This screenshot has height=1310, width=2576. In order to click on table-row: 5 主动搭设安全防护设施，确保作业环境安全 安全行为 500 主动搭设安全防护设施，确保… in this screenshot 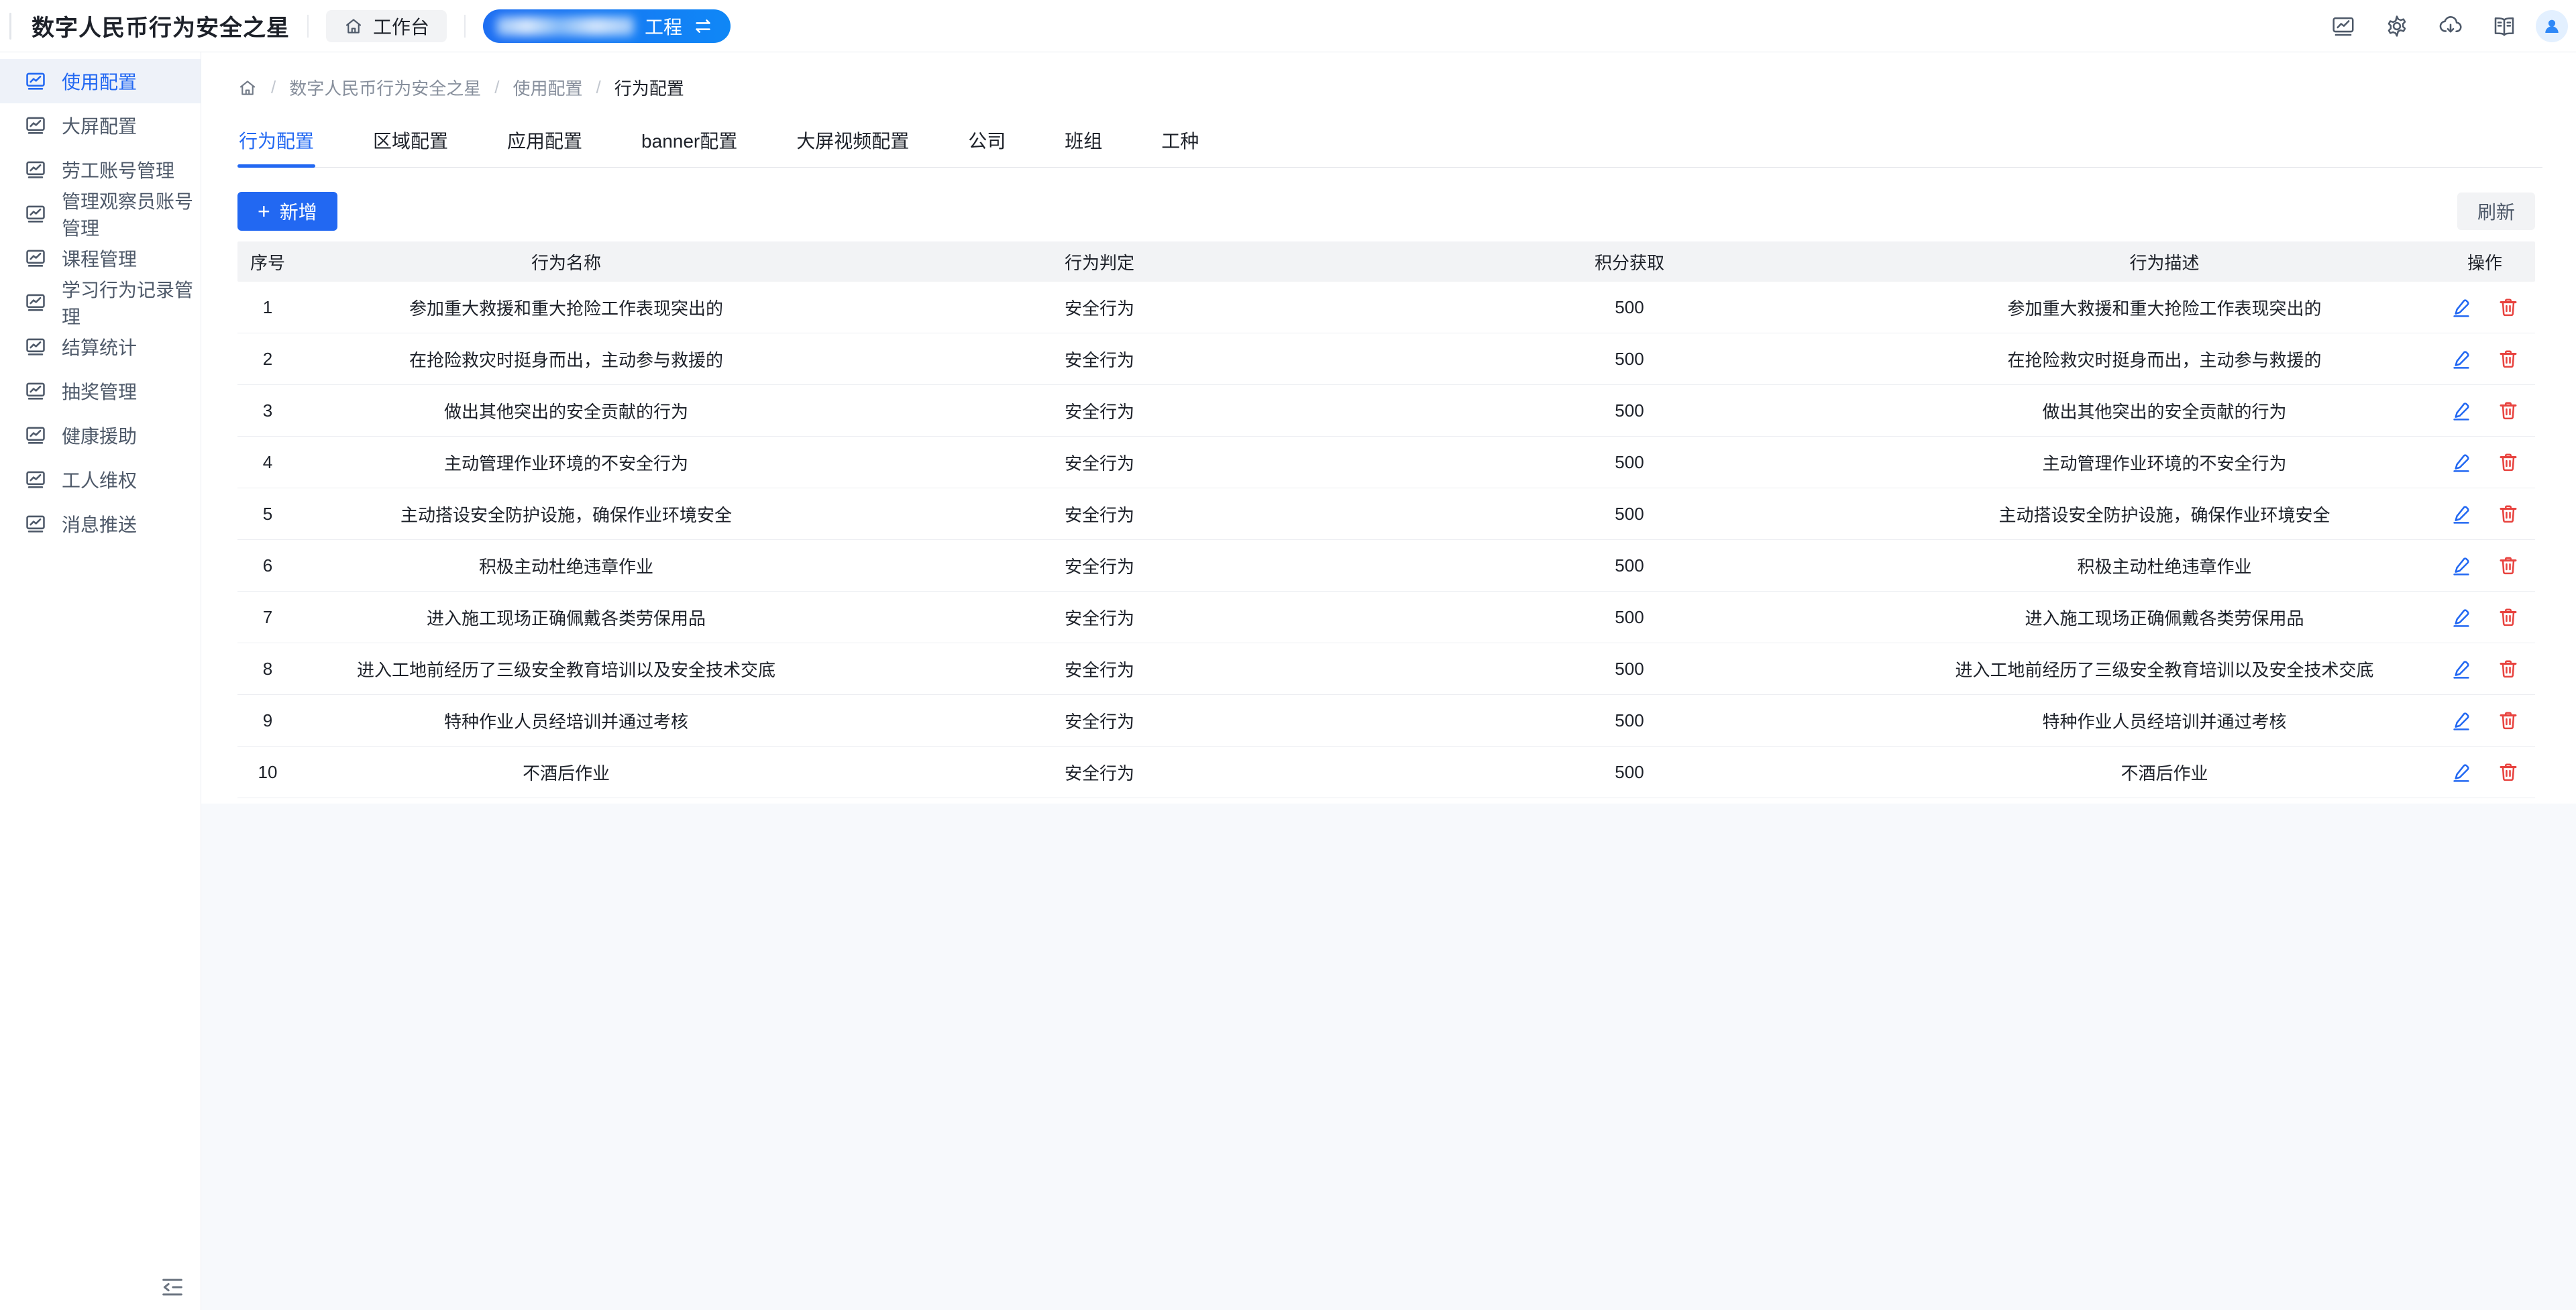, I will do `click(1386, 514)`.